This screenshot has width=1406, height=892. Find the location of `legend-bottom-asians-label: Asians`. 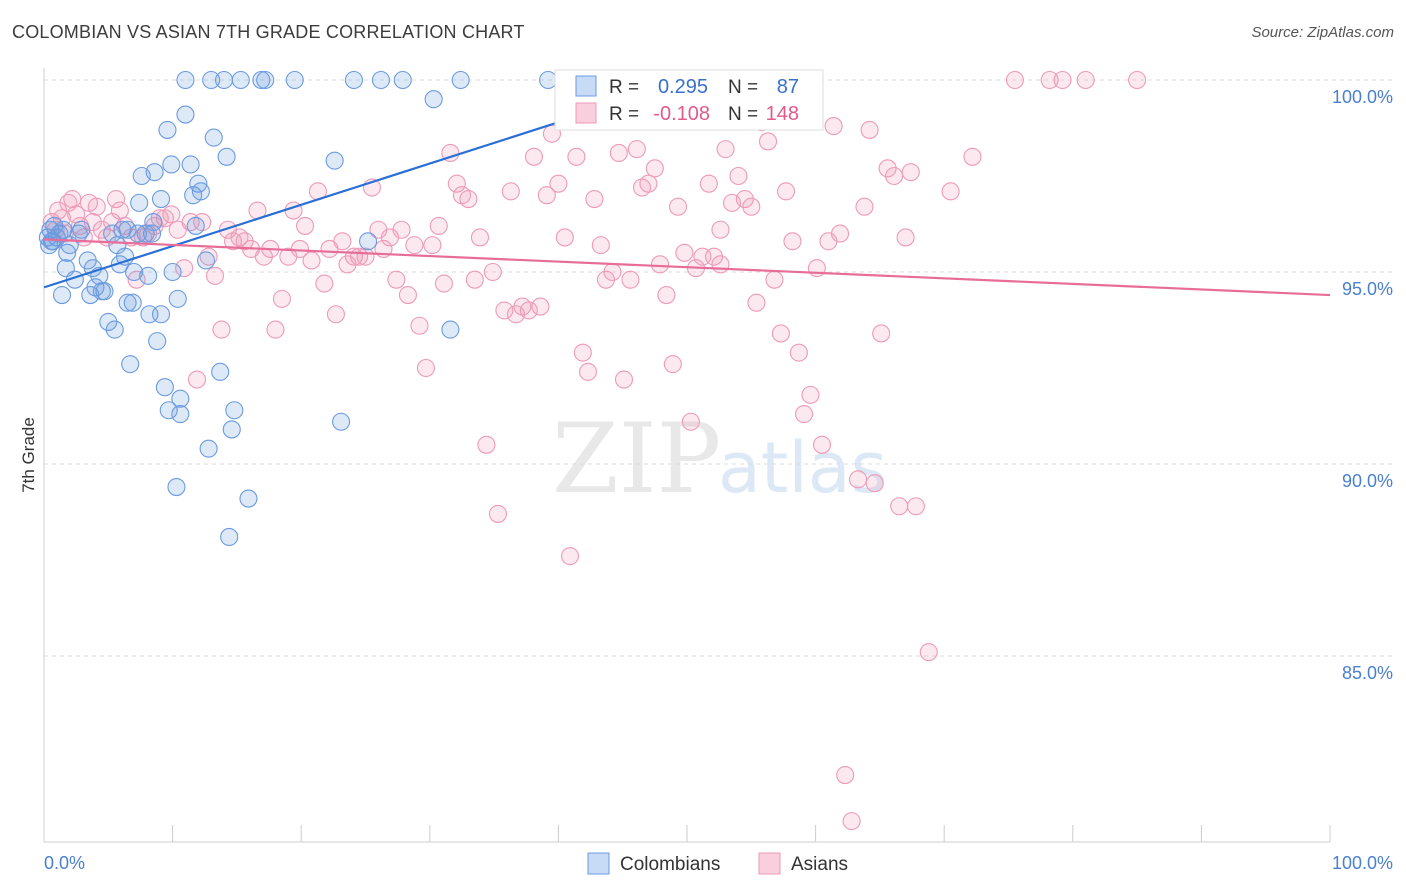

legend-bottom-asians-label: Asians is located at coordinates (819, 864).